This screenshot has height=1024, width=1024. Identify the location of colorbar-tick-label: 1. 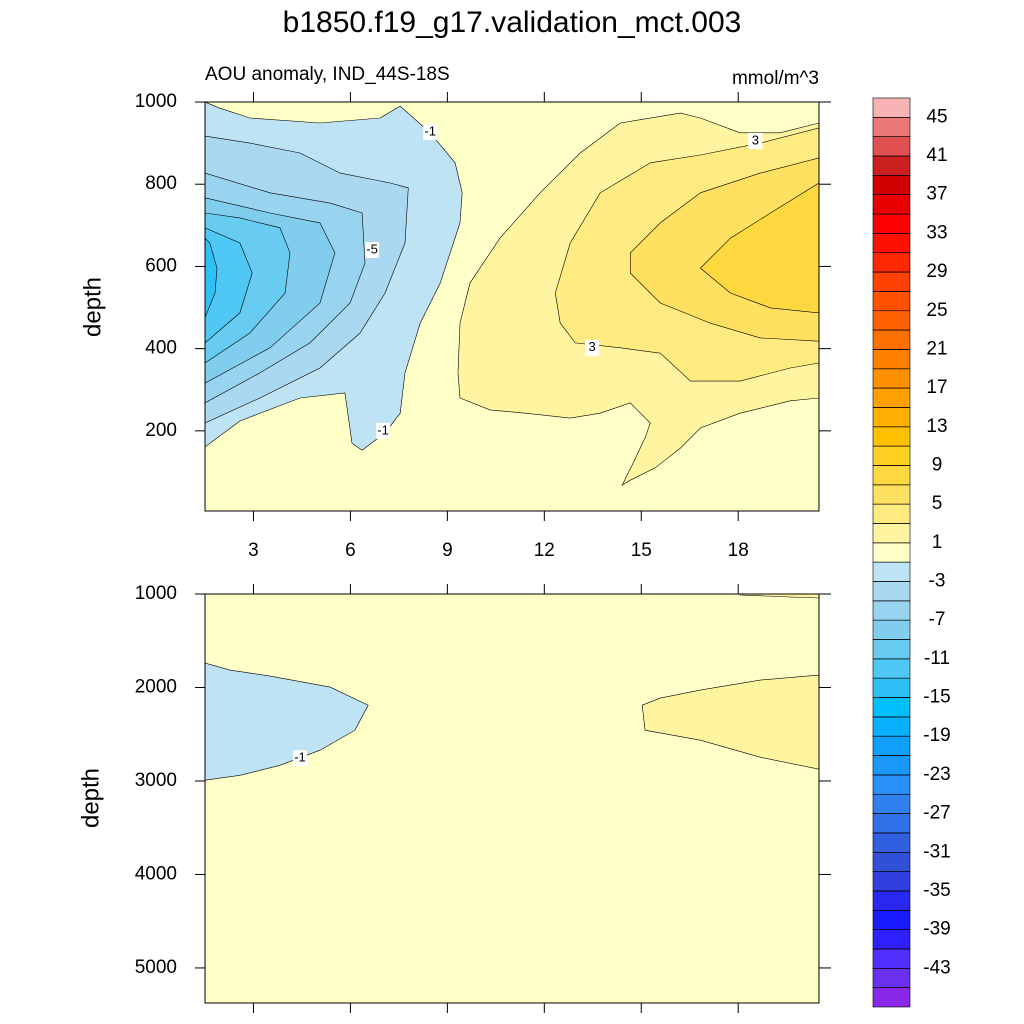
(937, 542).